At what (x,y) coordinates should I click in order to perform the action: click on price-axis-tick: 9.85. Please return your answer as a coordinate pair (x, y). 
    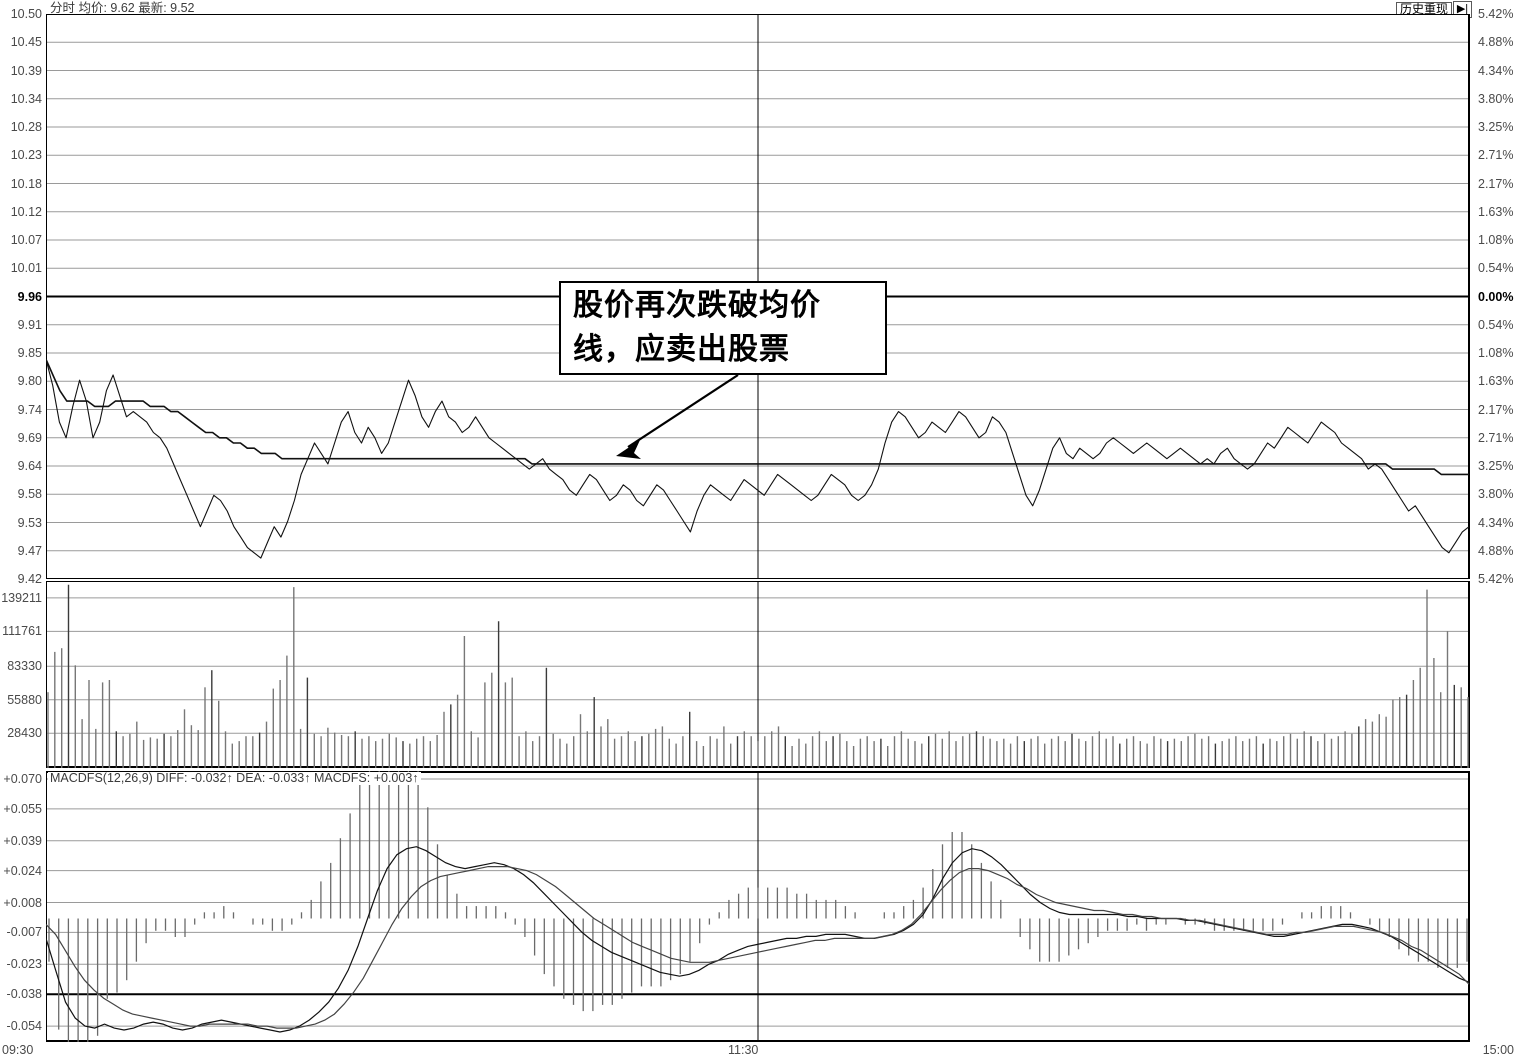
    Looking at the image, I should click on (29, 353).